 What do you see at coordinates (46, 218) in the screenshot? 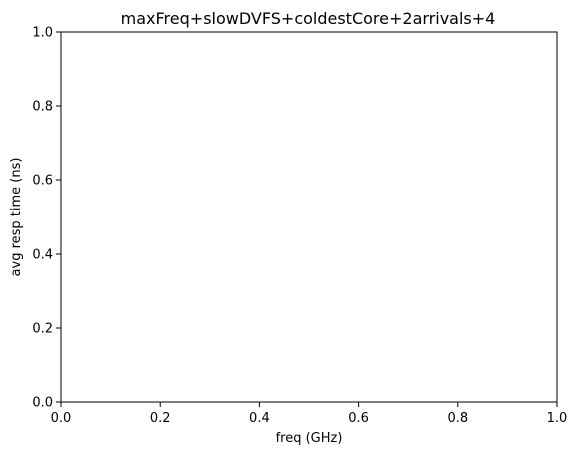
I see `y-axis: 0.0 0.2 0.4 0.6 0.8 1.0` at bounding box center [46, 218].